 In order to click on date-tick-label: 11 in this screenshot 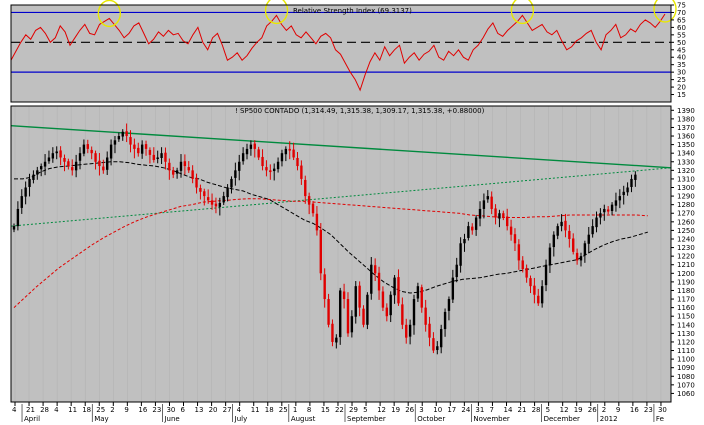, I will do `click(72, 410)`.